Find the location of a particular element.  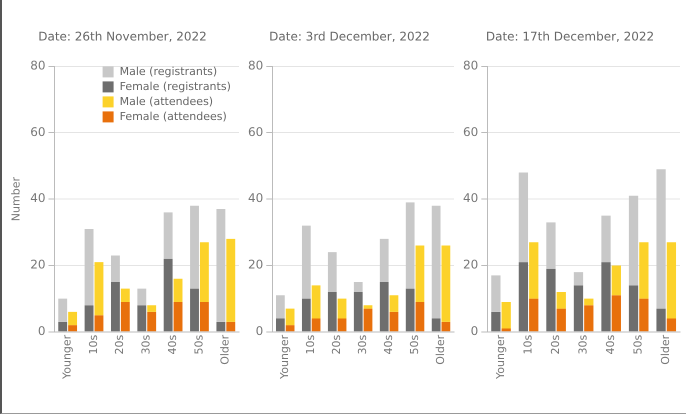

y-axis-title: Number is located at coordinates (15, 199).